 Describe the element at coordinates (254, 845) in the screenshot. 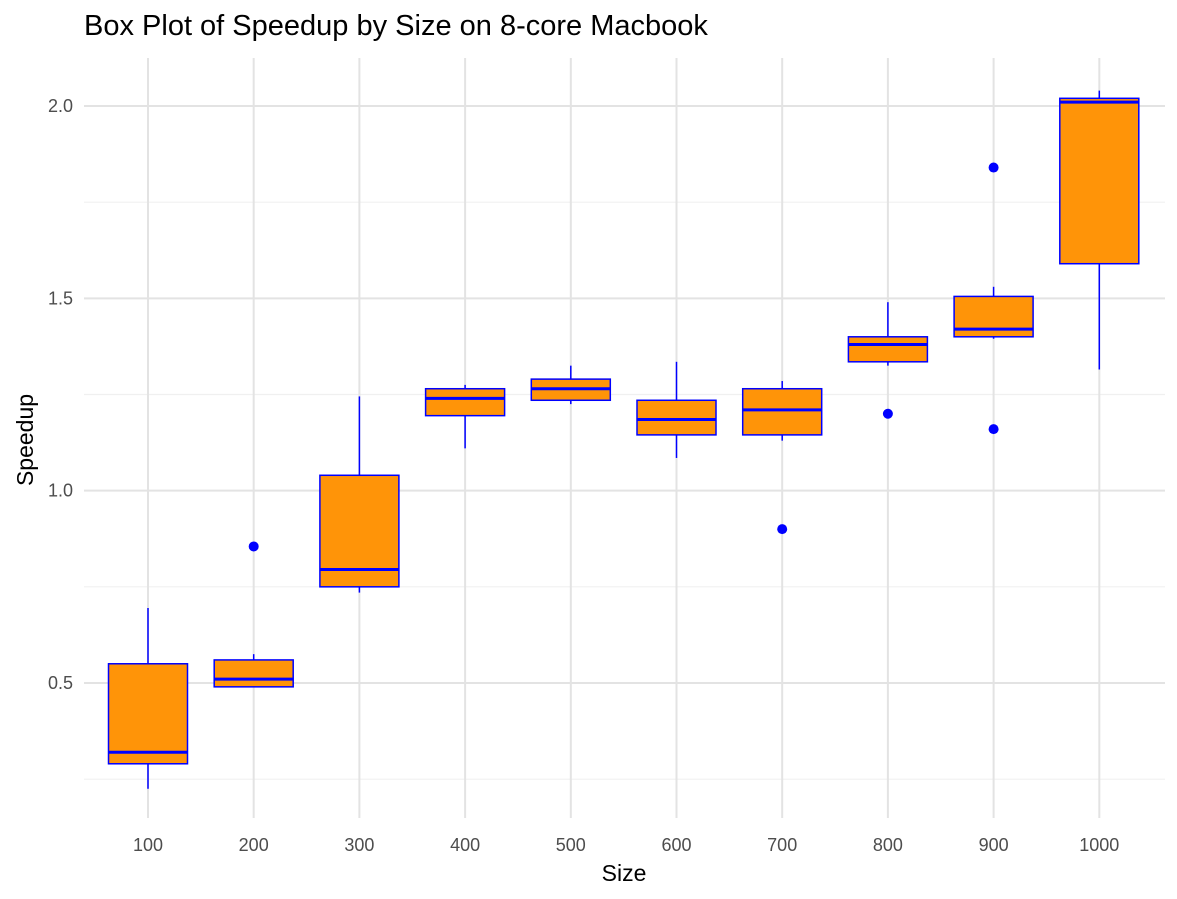

I see `x-tick-label: 200` at that location.